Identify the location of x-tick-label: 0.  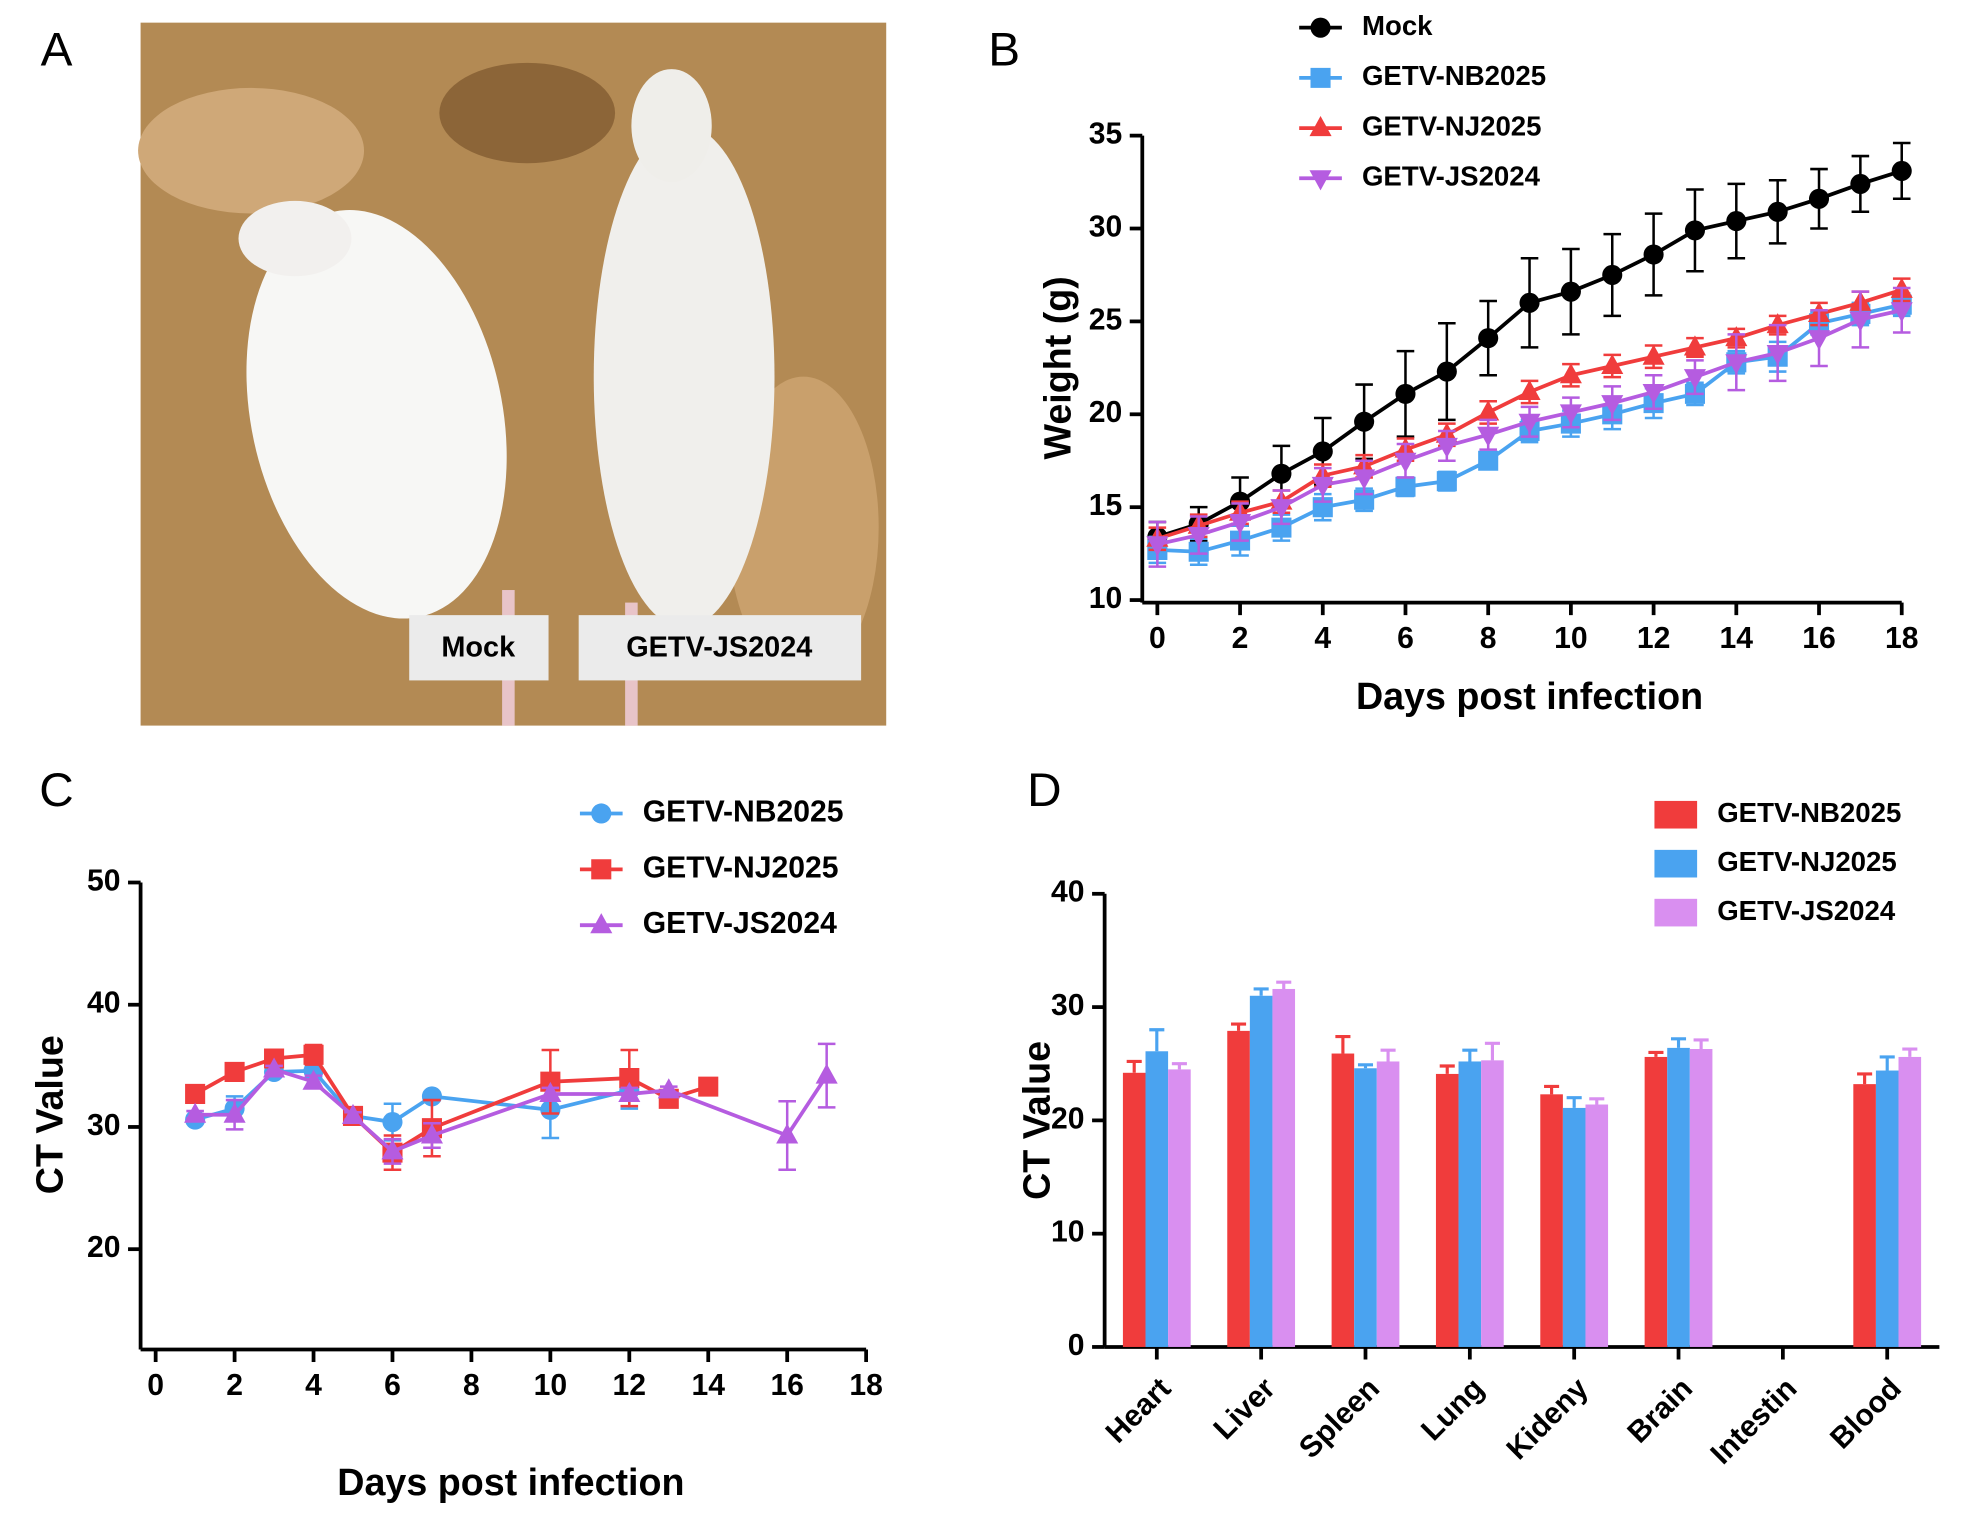
(155, 1385).